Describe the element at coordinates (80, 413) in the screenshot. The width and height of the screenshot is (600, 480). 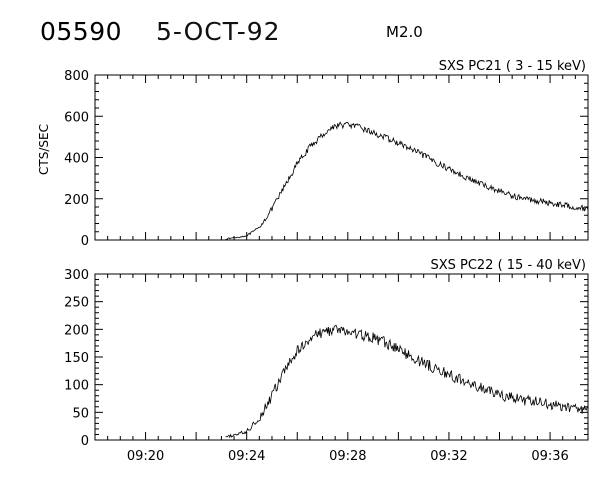
I see `y-tick-label: 50` at that location.